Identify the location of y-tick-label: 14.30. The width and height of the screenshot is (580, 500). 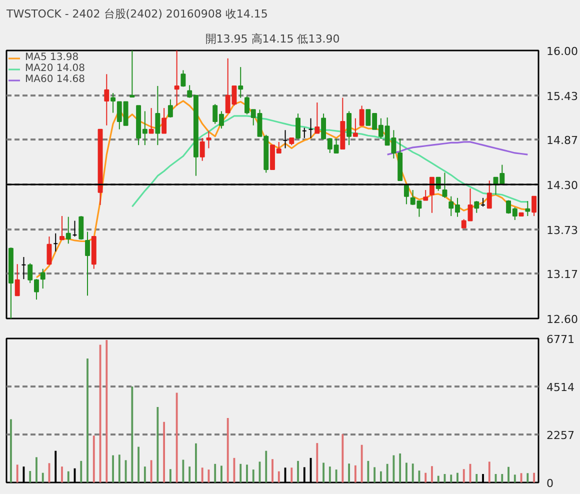
(562, 185).